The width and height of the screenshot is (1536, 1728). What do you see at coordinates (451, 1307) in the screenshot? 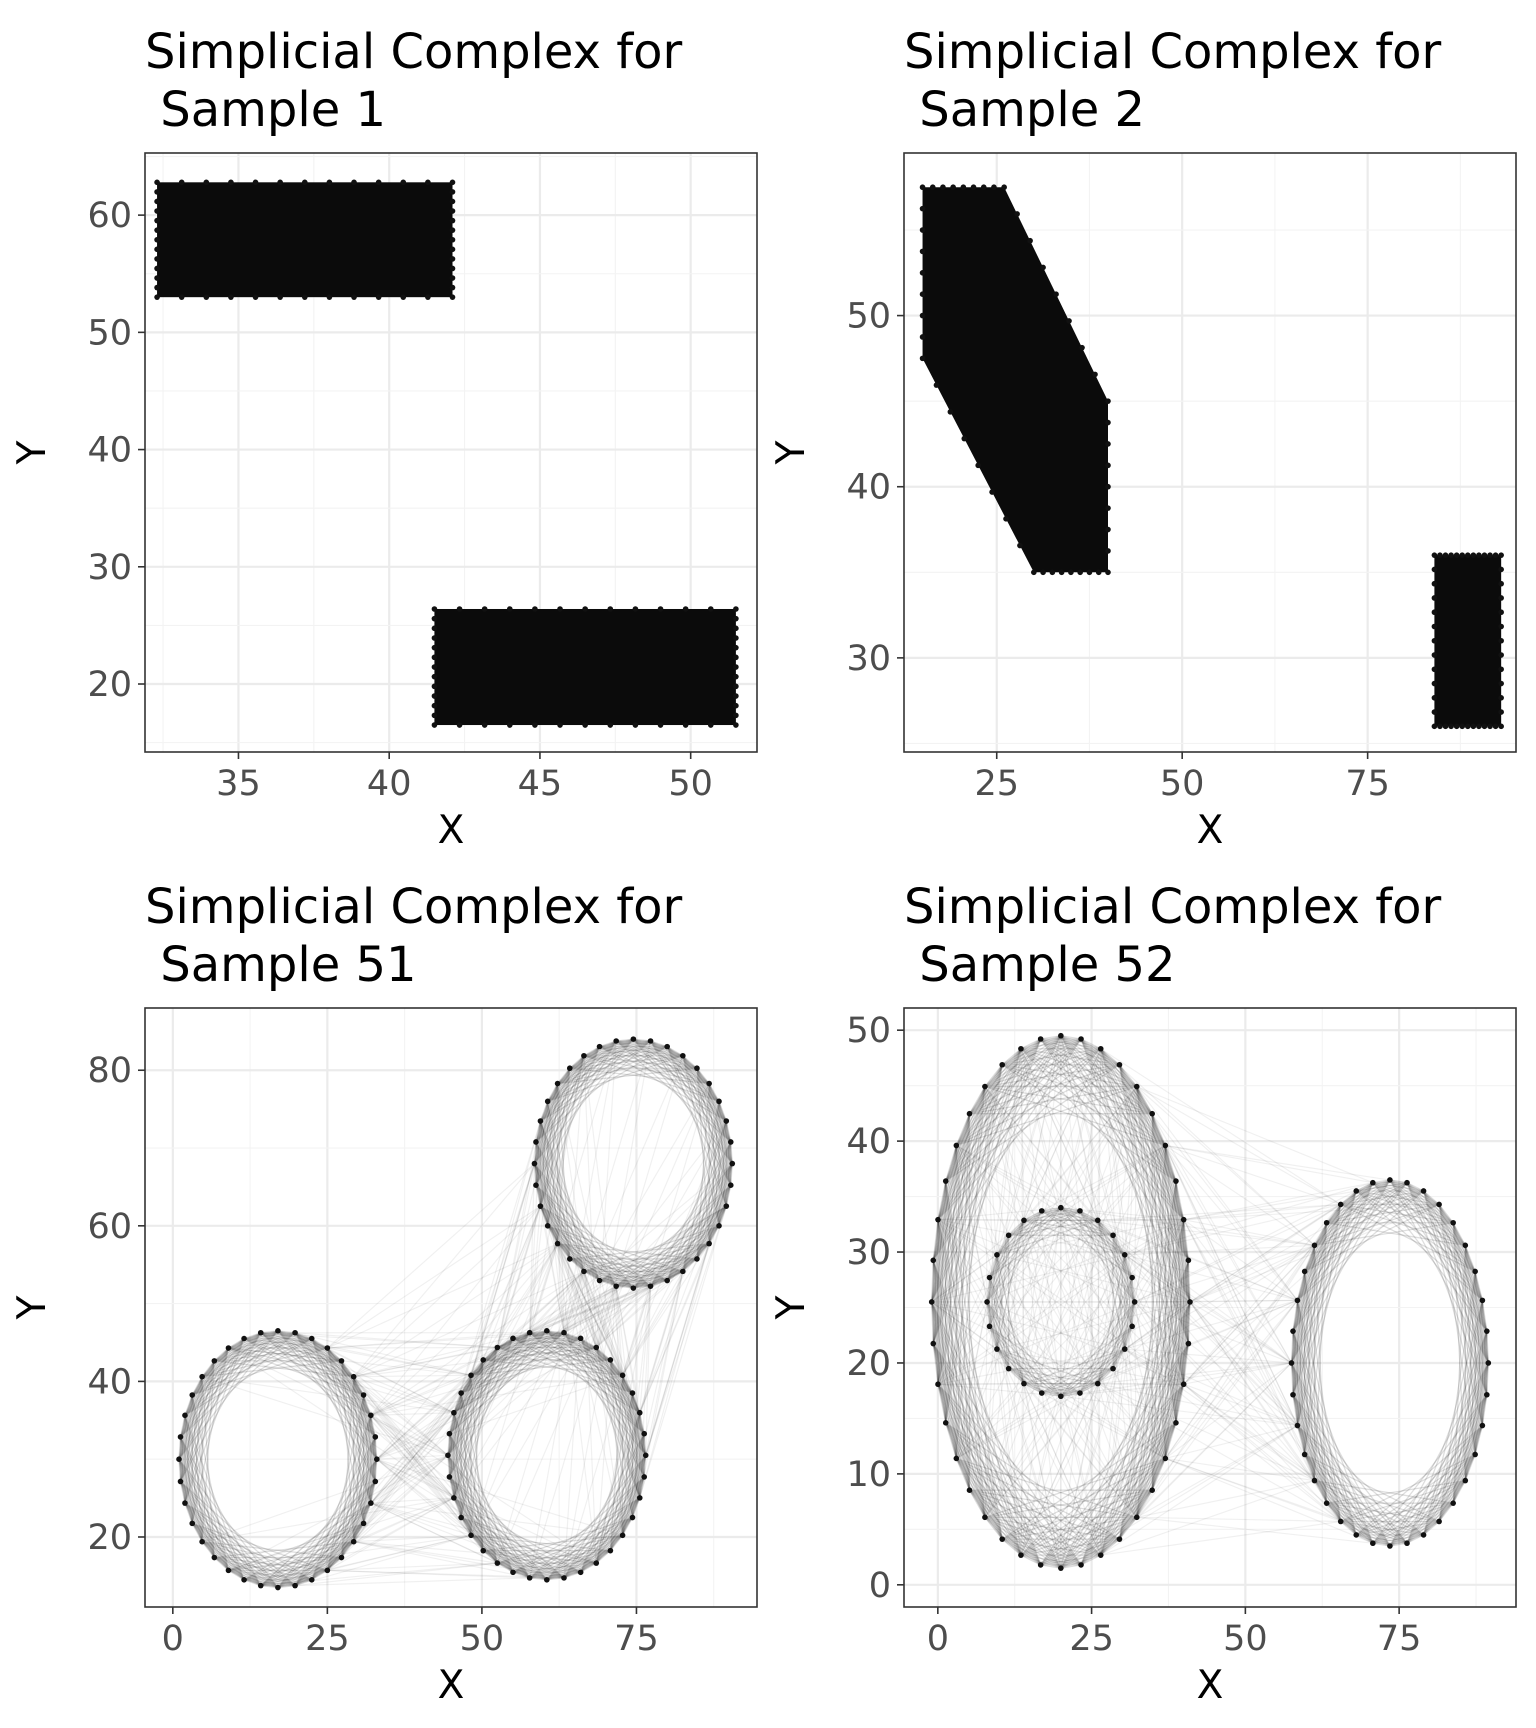
I see `panel-border` at bounding box center [451, 1307].